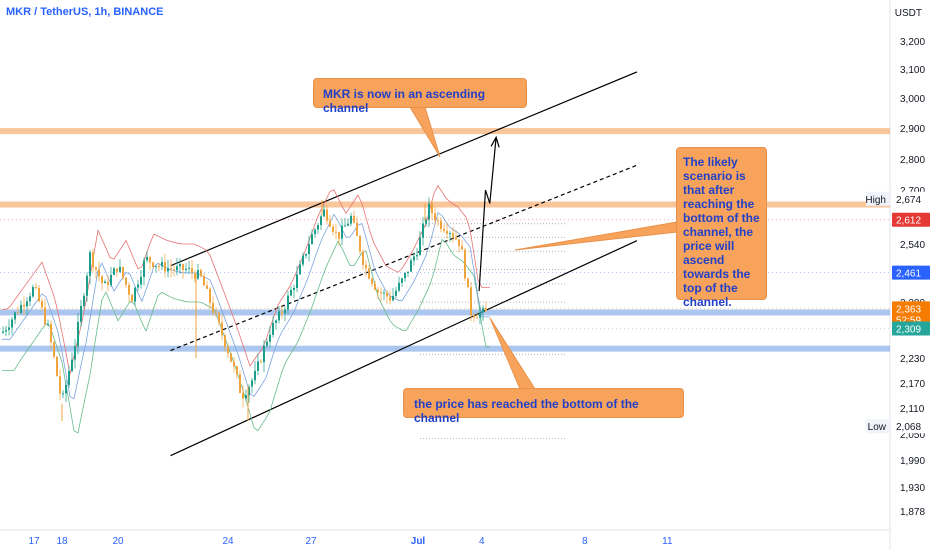 This screenshot has width=932, height=555. Describe the element at coordinates (911, 198) in the screenshot. I see `high-label-bg` at that location.